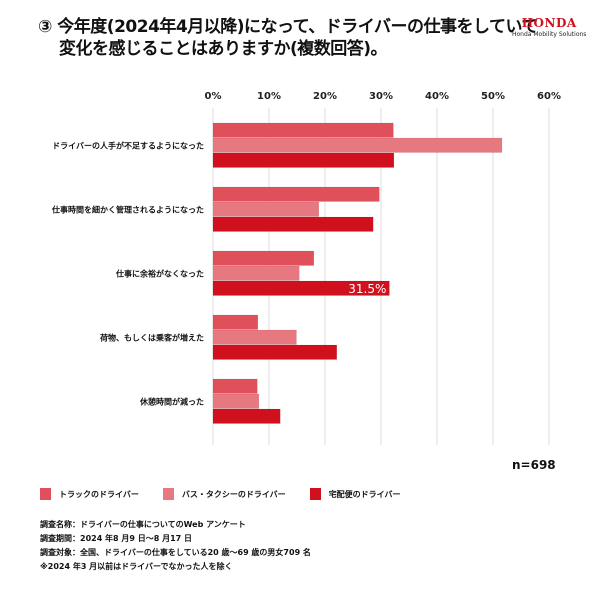 The image size is (600, 589). What do you see at coordinates (549, 96) in the screenshot?
I see `x-tick-label: 60%` at bounding box center [549, 96].